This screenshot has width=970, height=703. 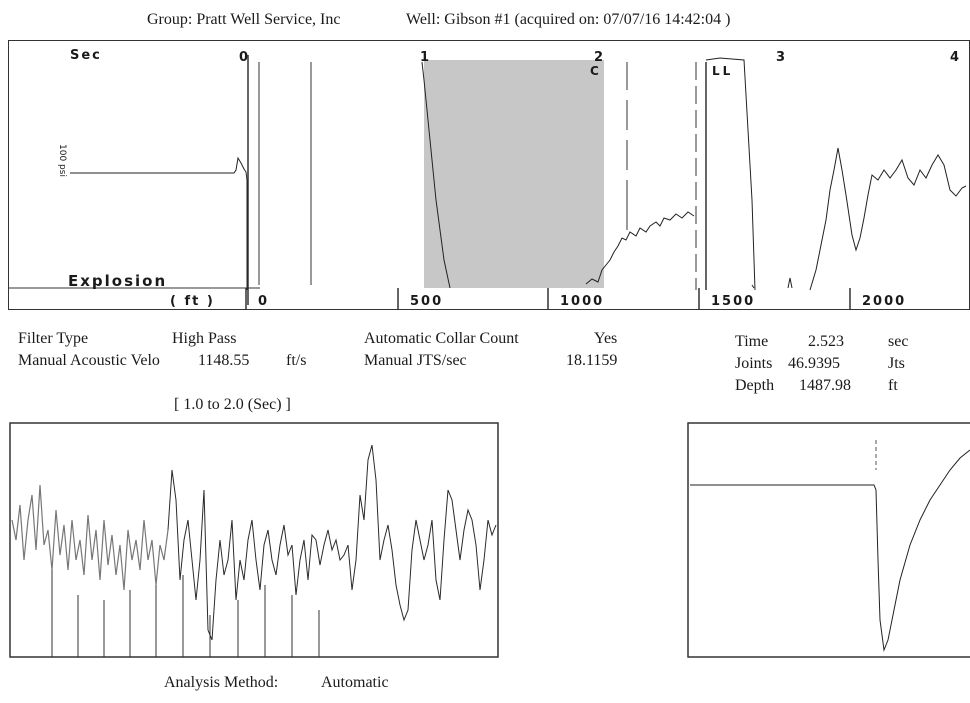 What do you see at coordinates (814, 363) in the screenshot?
I see `joints-value: 46.9395` at bounding box center [814, 363].